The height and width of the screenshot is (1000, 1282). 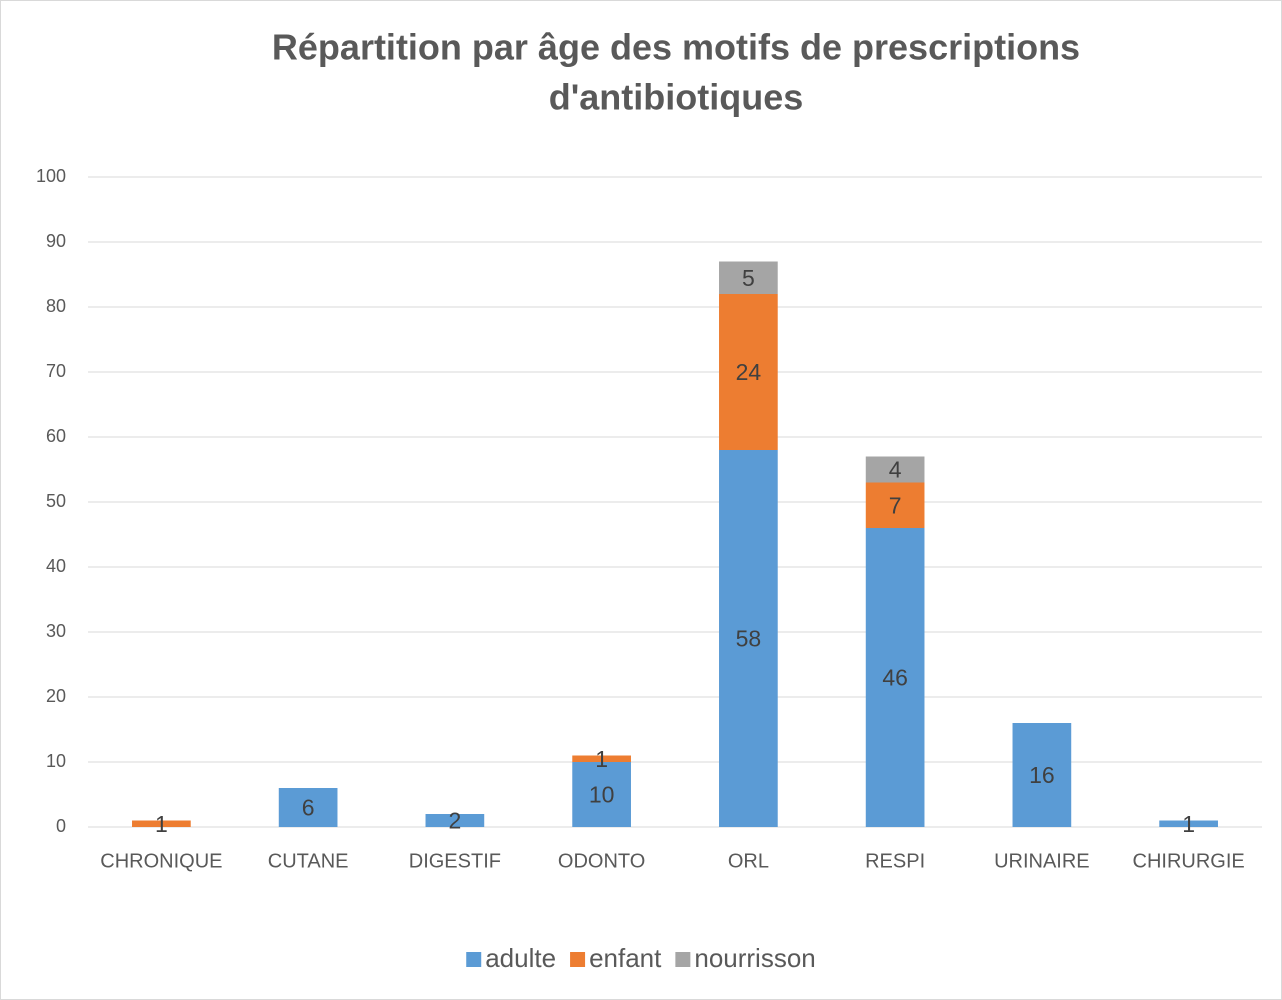 I want to click on data-label: 4, so click(x=895, y=470).